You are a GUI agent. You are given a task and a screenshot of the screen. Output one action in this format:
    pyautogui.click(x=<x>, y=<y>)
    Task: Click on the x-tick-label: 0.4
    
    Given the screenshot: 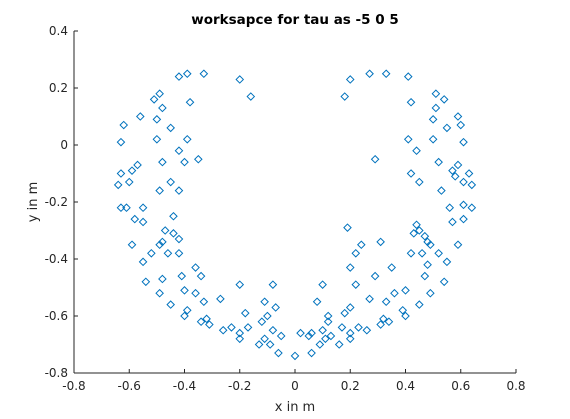 What is the action you would take?
    pyautogui.click(x=405, y=386)
    